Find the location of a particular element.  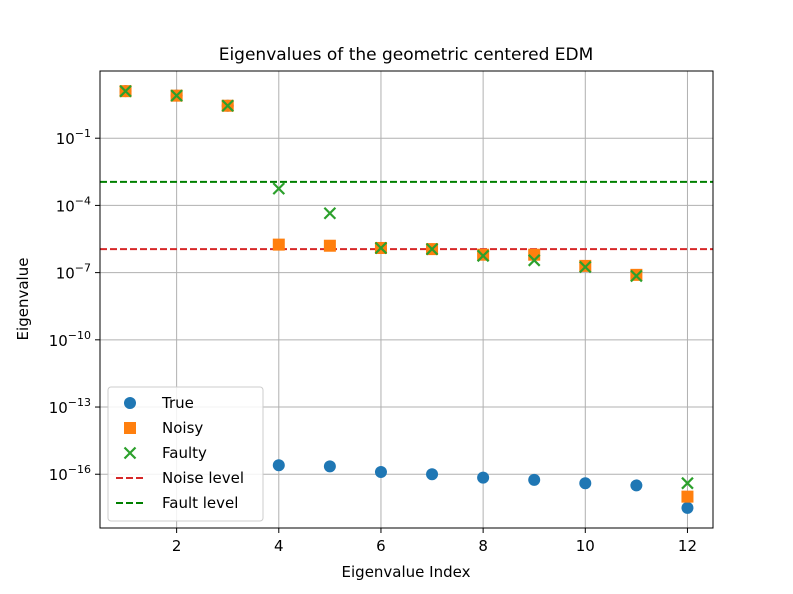

x-tick-label: 10 is located at coordinates (585, 546).